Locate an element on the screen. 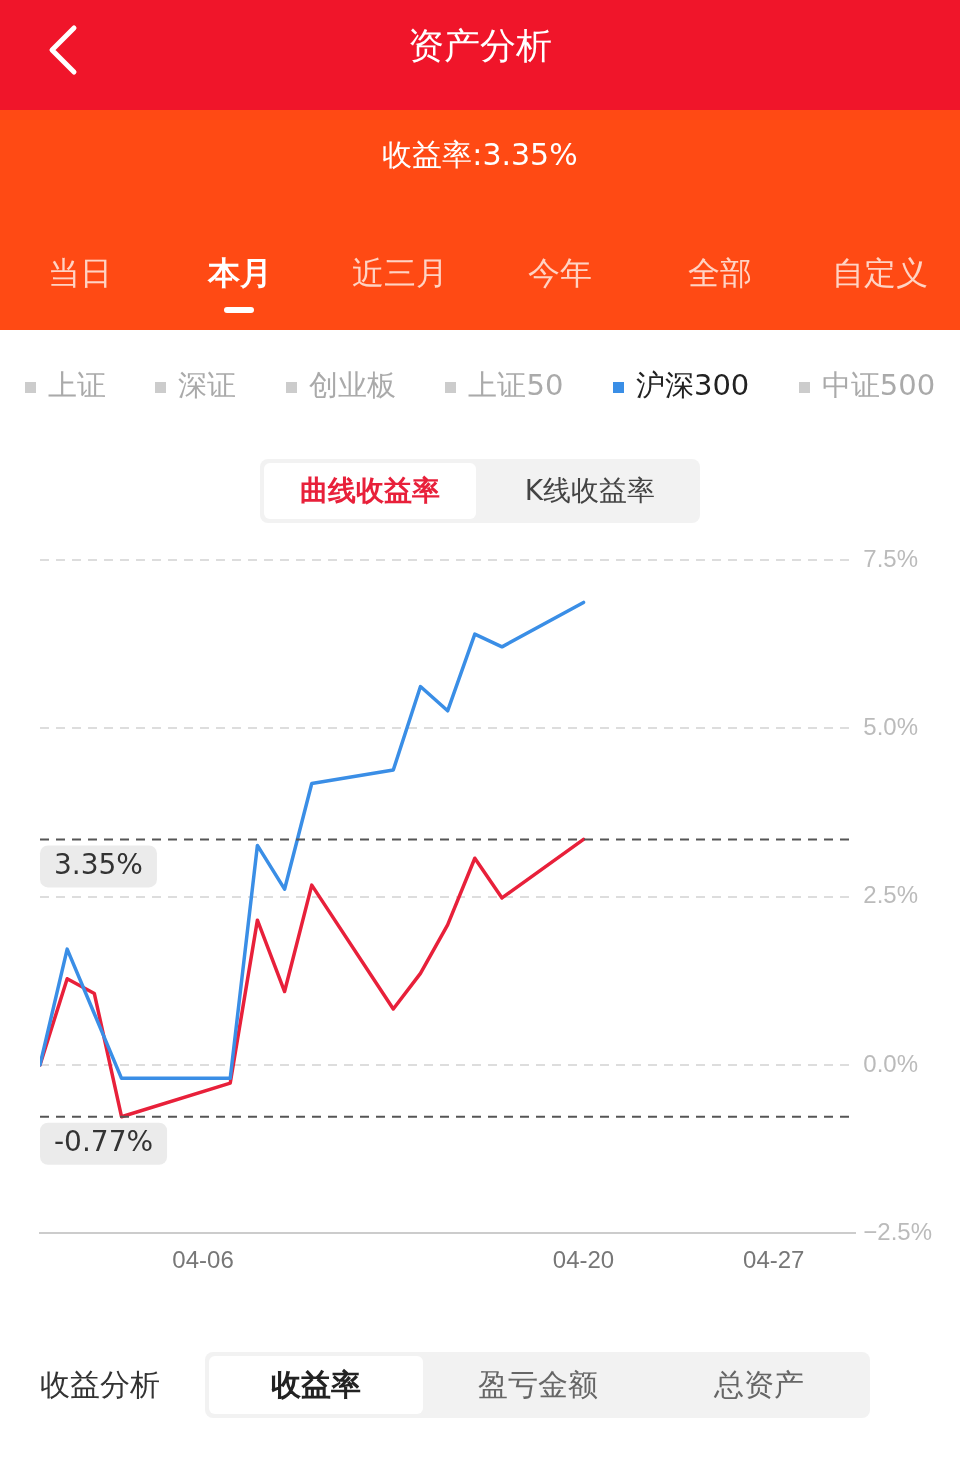  text: K线收益率 is located at coordinates (590, 491).